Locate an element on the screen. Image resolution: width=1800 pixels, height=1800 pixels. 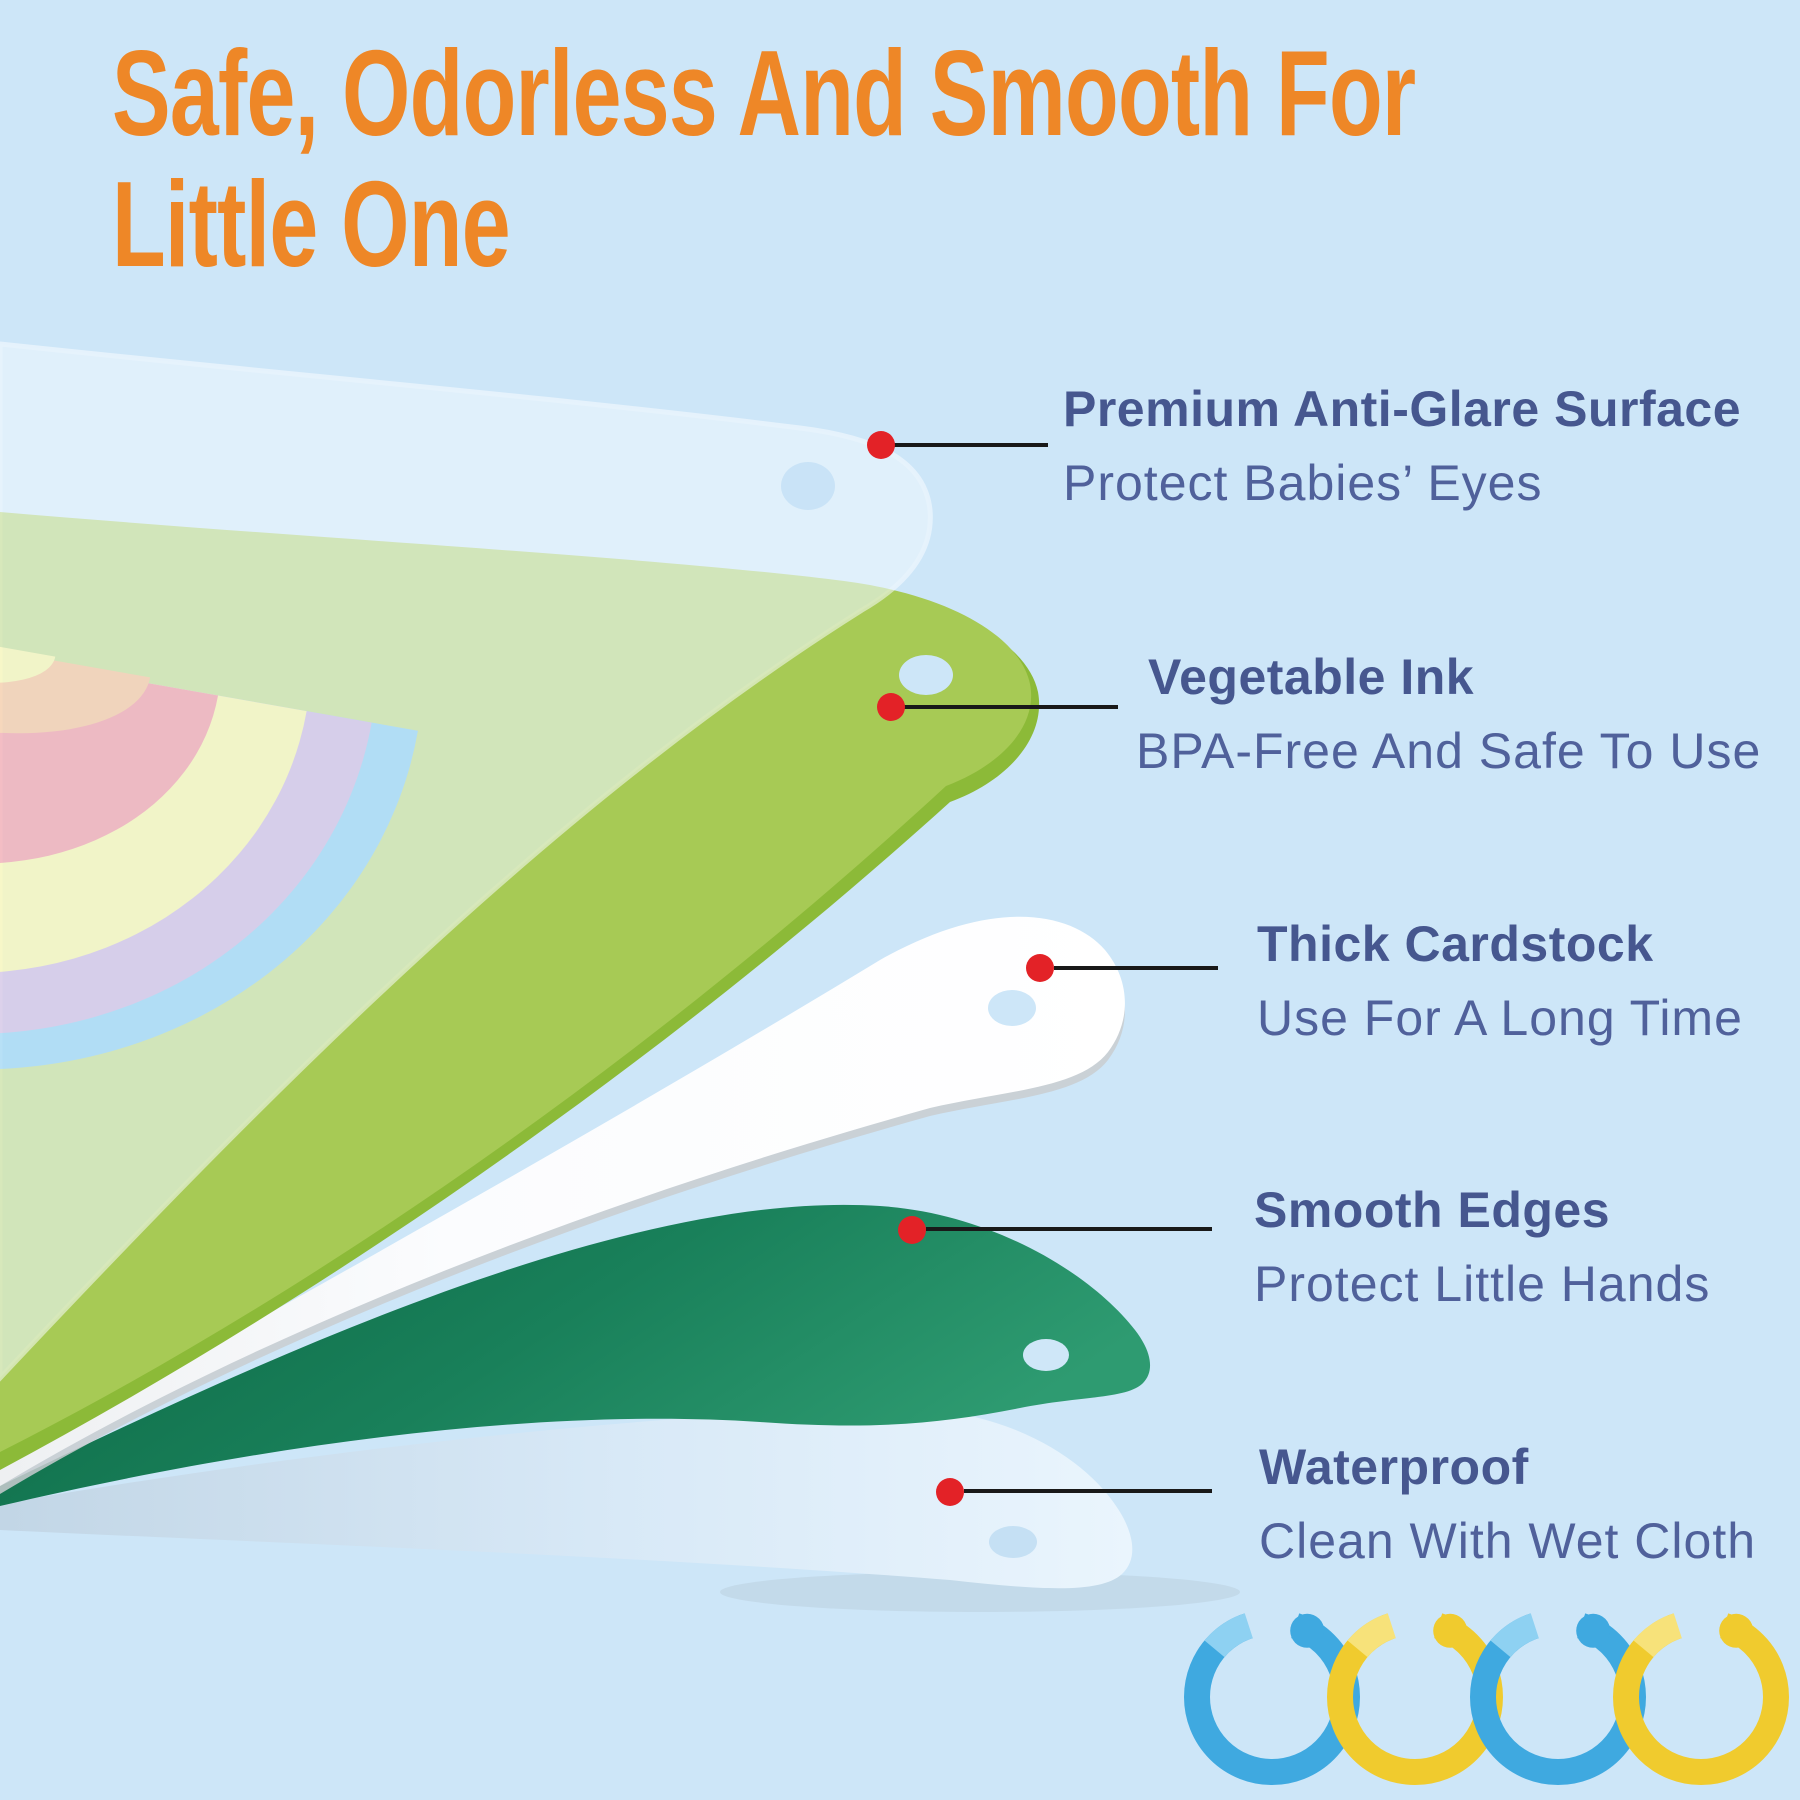
callout-dot-vegetable-ink is located at coordinates (891, 707).